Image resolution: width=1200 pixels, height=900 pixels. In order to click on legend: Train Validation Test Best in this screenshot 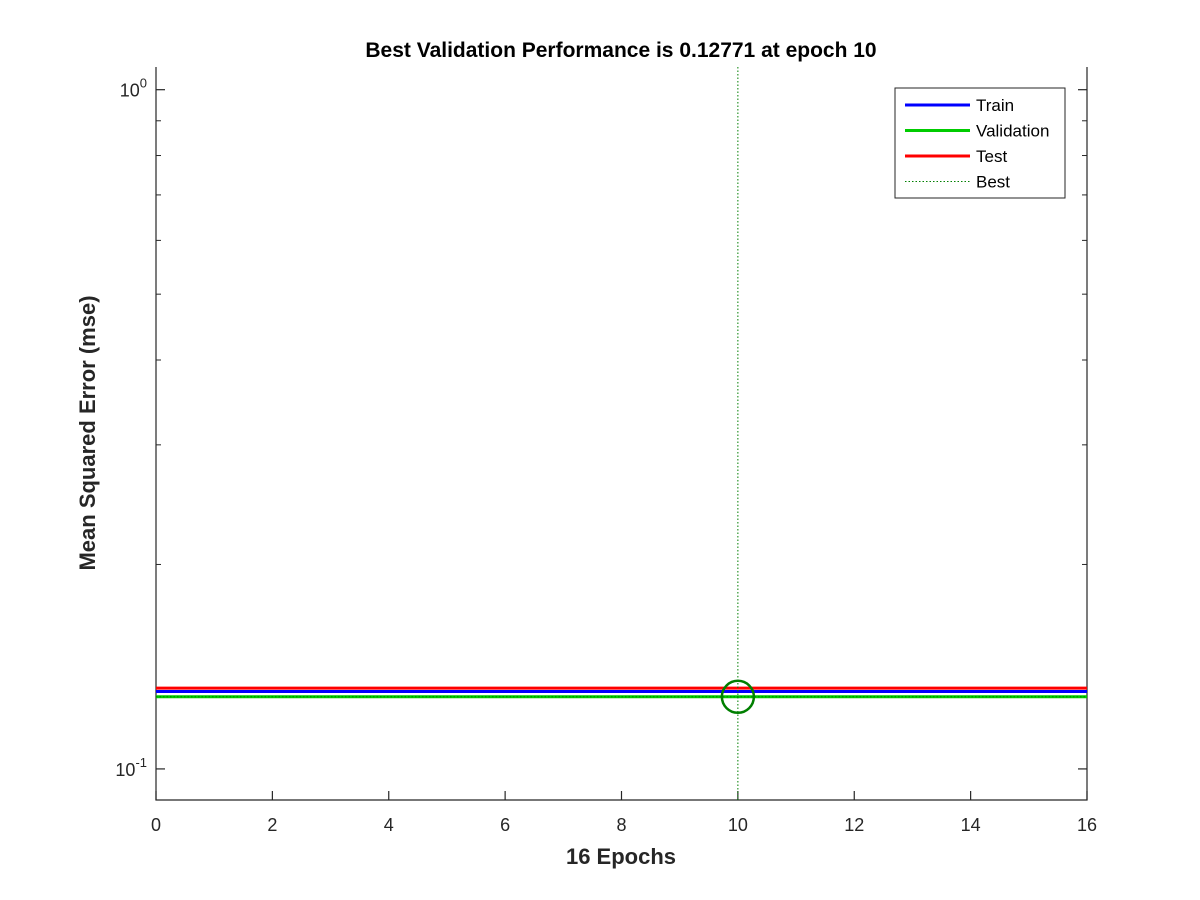, I will do `click(980, 143)`.